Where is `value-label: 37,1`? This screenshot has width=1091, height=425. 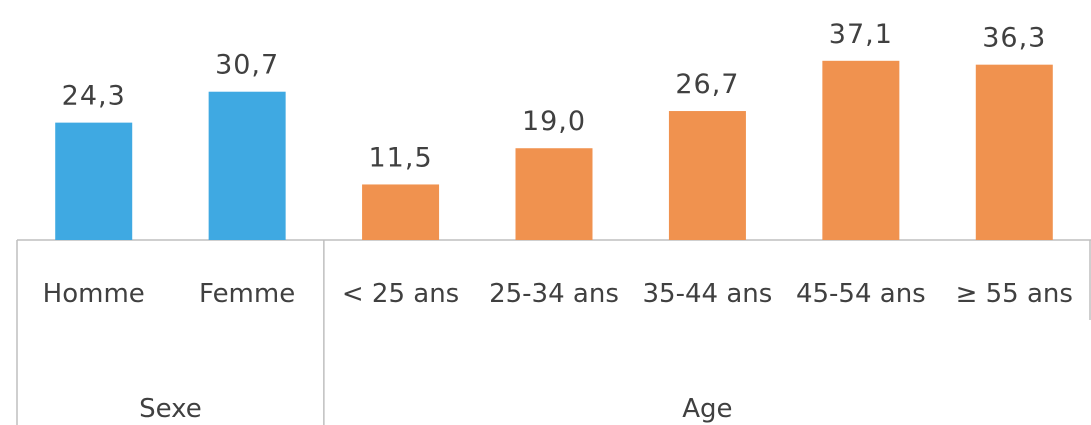
value-label: 37,1 is located at coordinates (861, 34).